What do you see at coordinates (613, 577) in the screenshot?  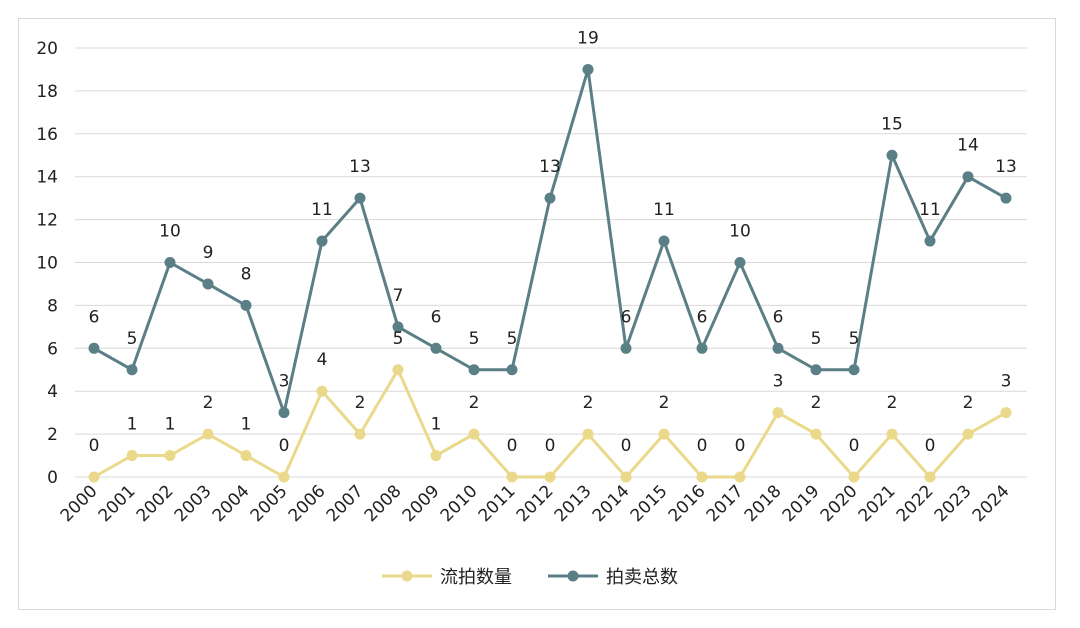 I see `legend-item: 拍卖总数` at bounding box center [613, 577].